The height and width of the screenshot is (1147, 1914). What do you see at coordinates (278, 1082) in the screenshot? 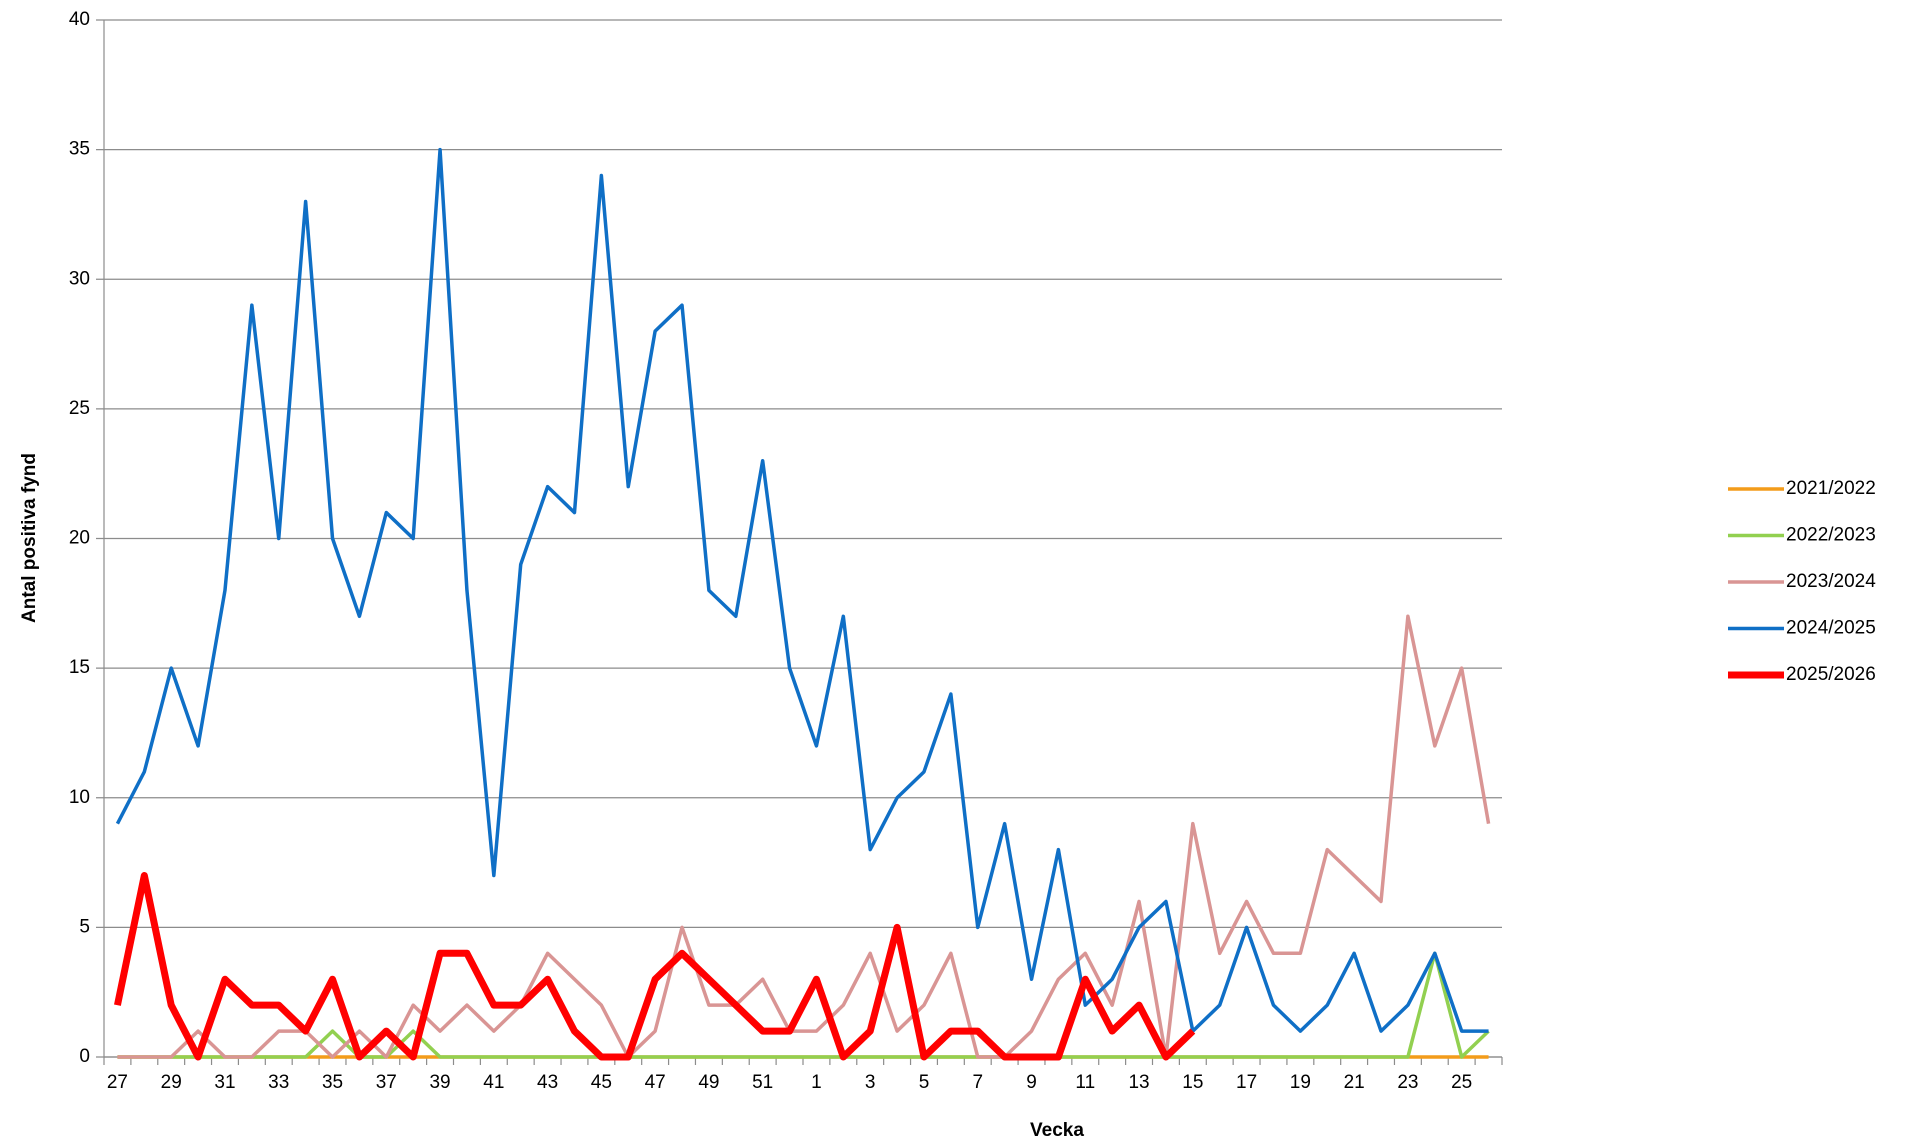
I see `x-tick-label: 33` at bounding box center [278, 1082].